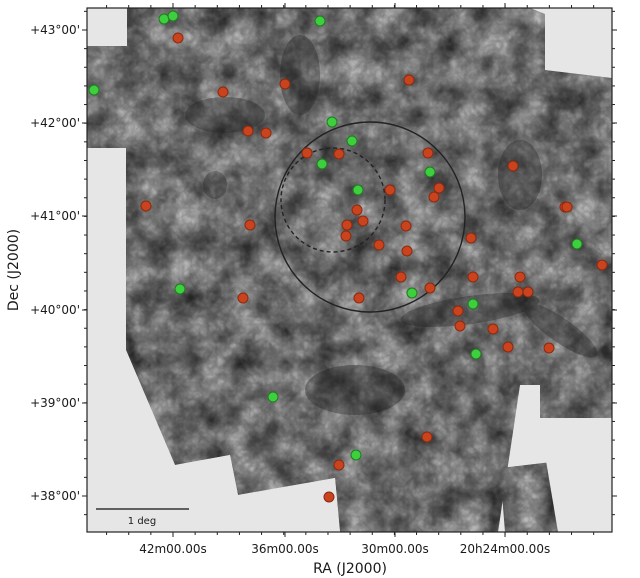 The width and height of the screenshot is (640, 578). Describe the element at coordinates (505, 549) in the screenshot. I see `x-tick-label: 20h24m00.00s` at that location.